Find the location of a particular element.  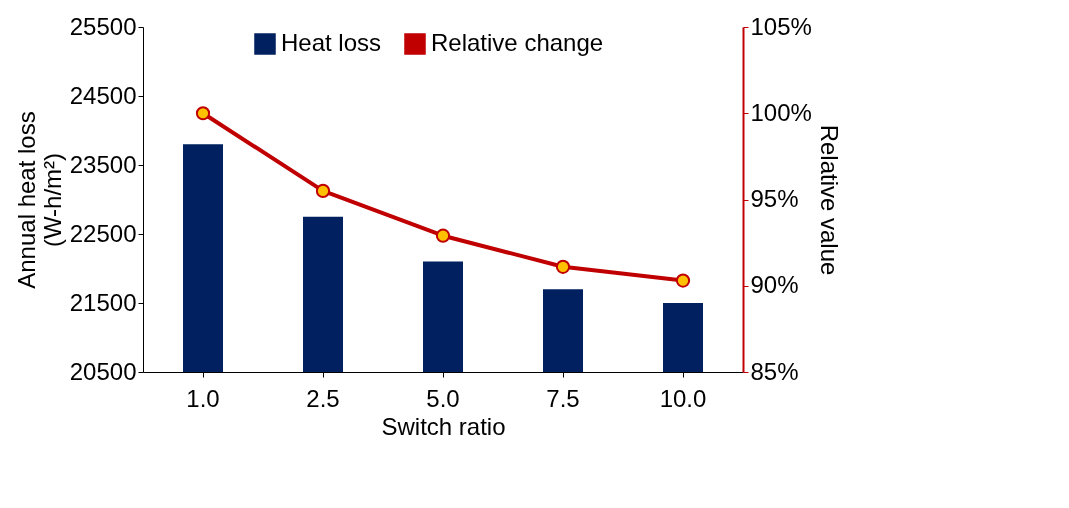

x-tick-label: 7.5 is located at coordinates (563, 398).